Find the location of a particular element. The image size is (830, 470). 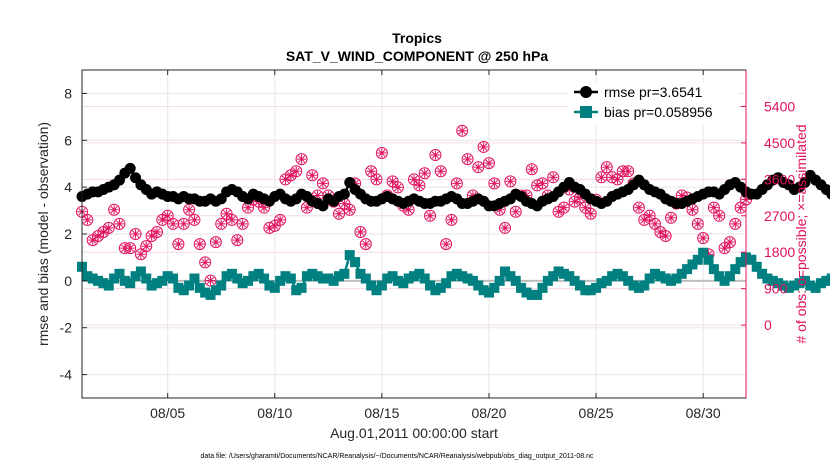

y-axis-left-ticks: -4 -2 0 2 4 6 8 is located at coordinates (73, 234).